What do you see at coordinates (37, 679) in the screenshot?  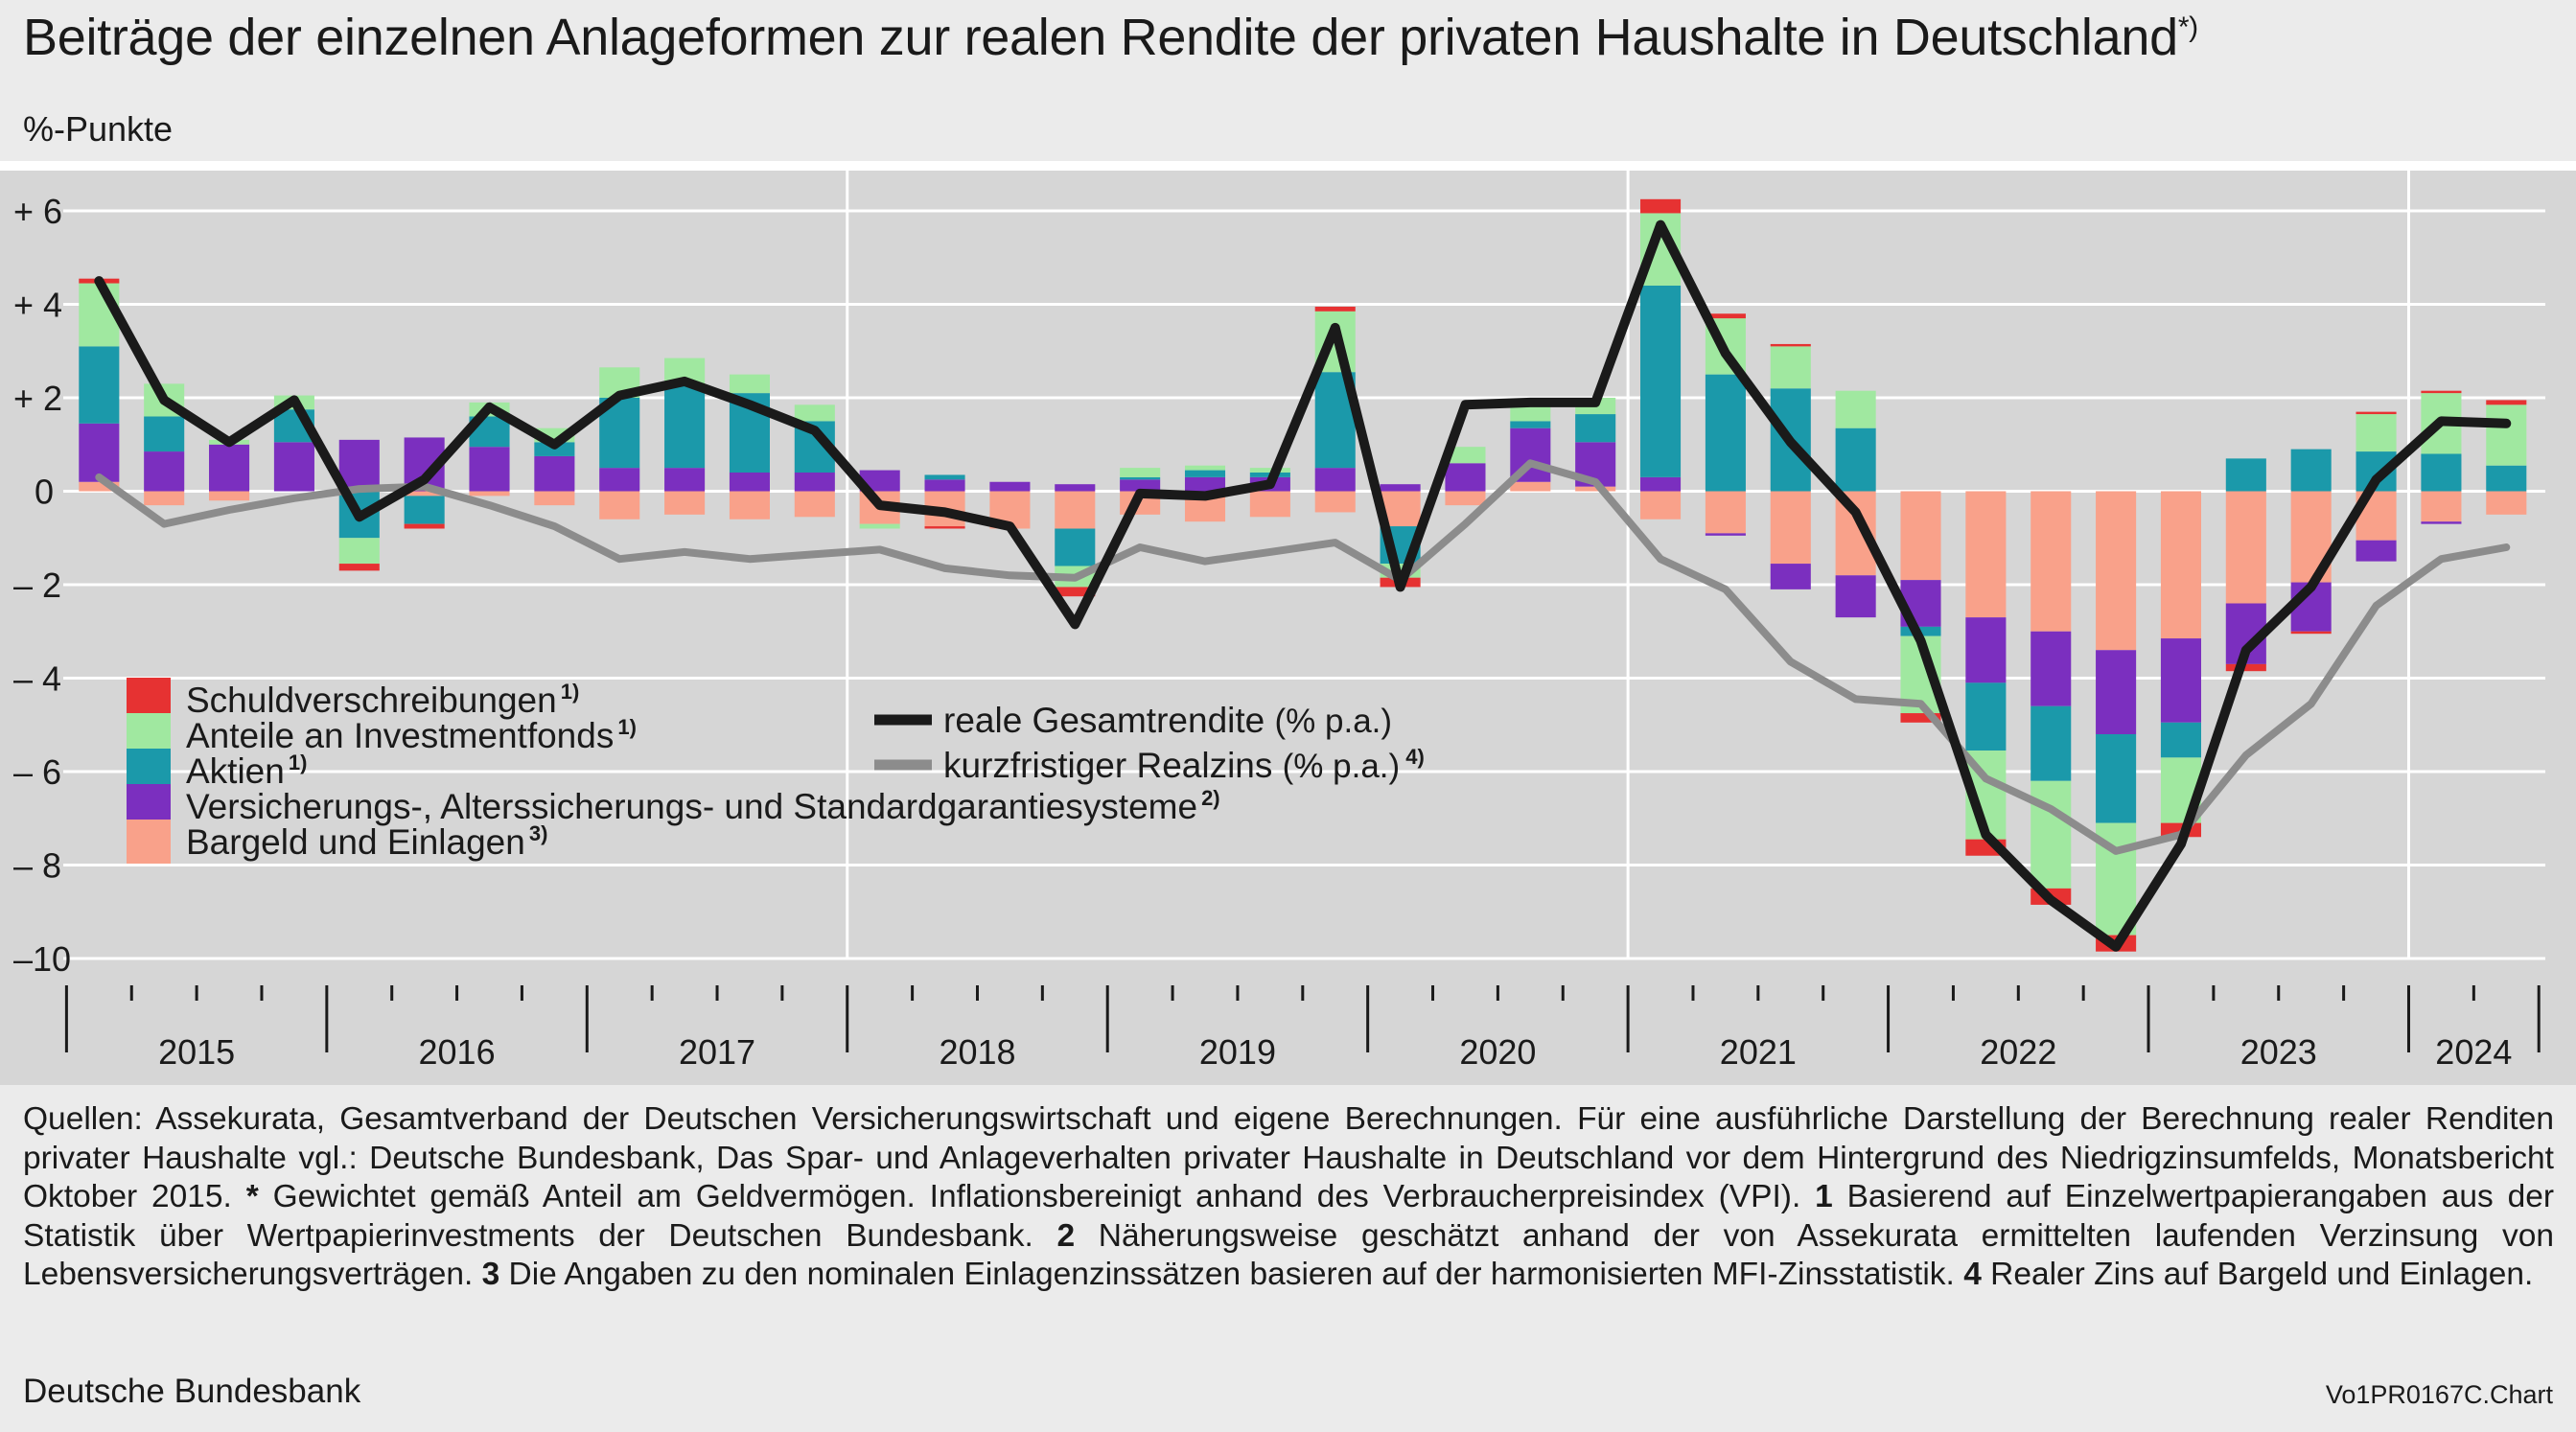 I see `y-tick-label: – 4` at bounding box center [37, 679].